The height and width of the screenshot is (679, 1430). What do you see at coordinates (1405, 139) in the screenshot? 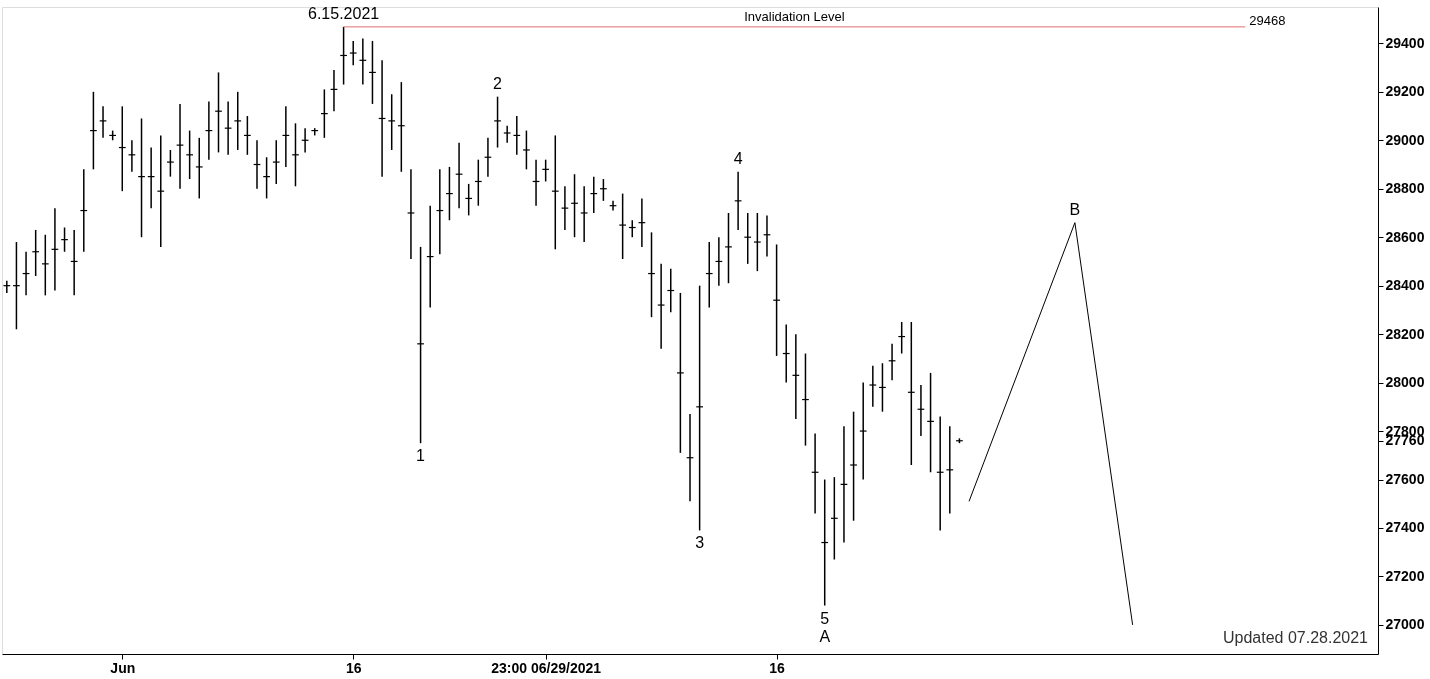
I see `y-tick-label: 29000` at bounding box center [1405, 139].